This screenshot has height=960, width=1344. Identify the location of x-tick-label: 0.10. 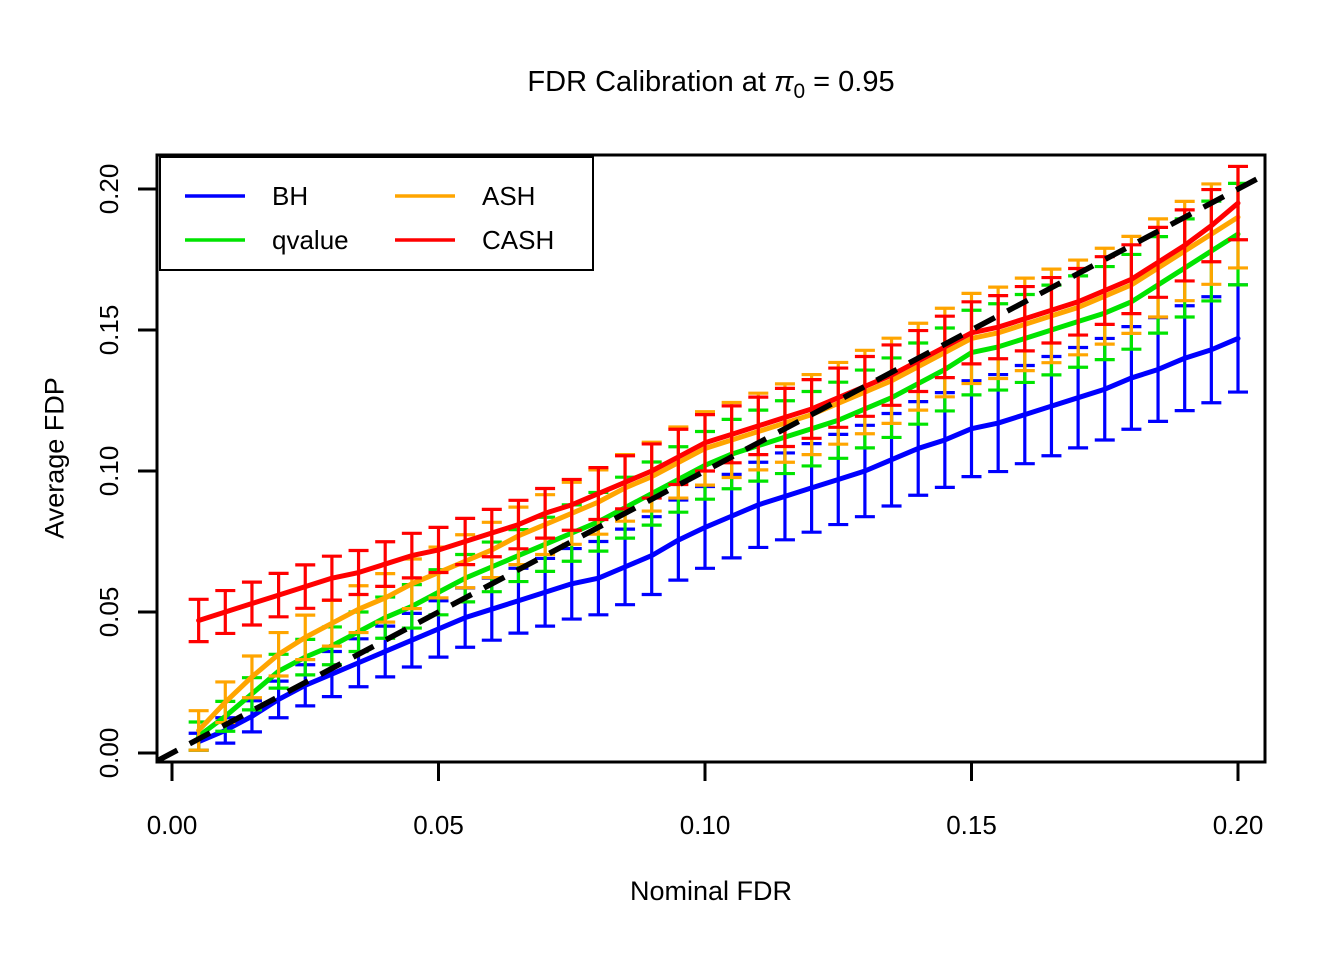
(705, 825).